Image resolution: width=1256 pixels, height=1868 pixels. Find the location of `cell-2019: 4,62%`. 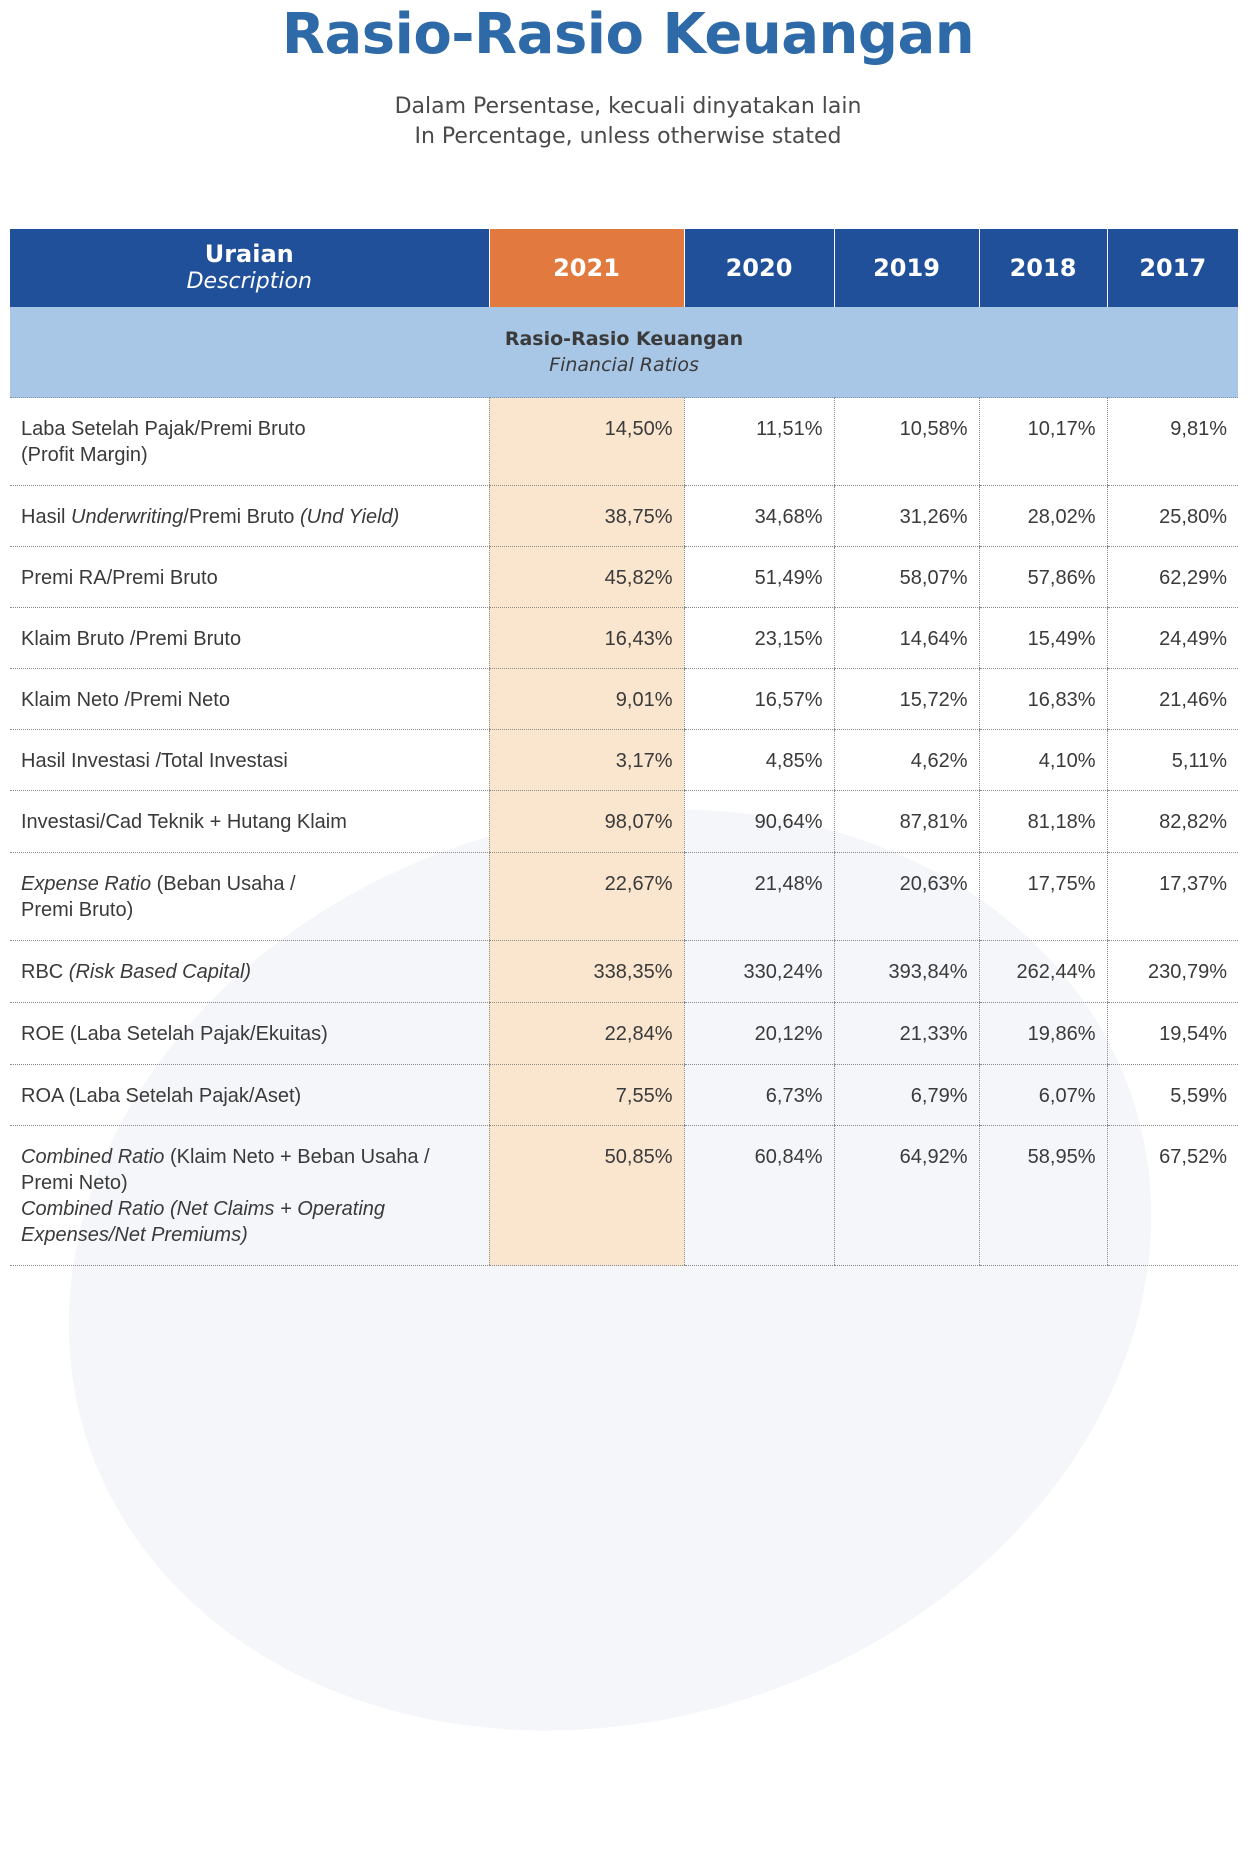

cell-2019: 4,62% is located at coordinates (906, 760).